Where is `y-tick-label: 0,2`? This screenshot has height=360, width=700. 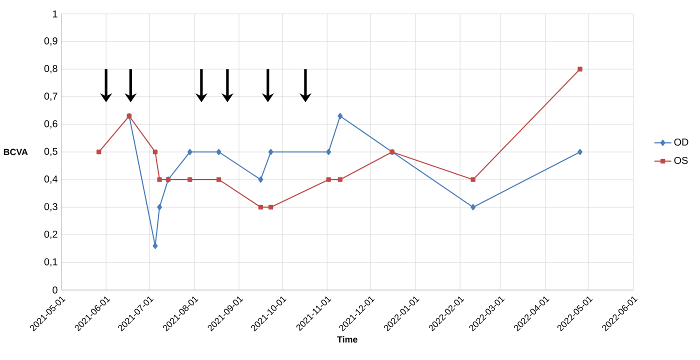 y-tick-label: 0,2 is located at coordinates (51, 235).